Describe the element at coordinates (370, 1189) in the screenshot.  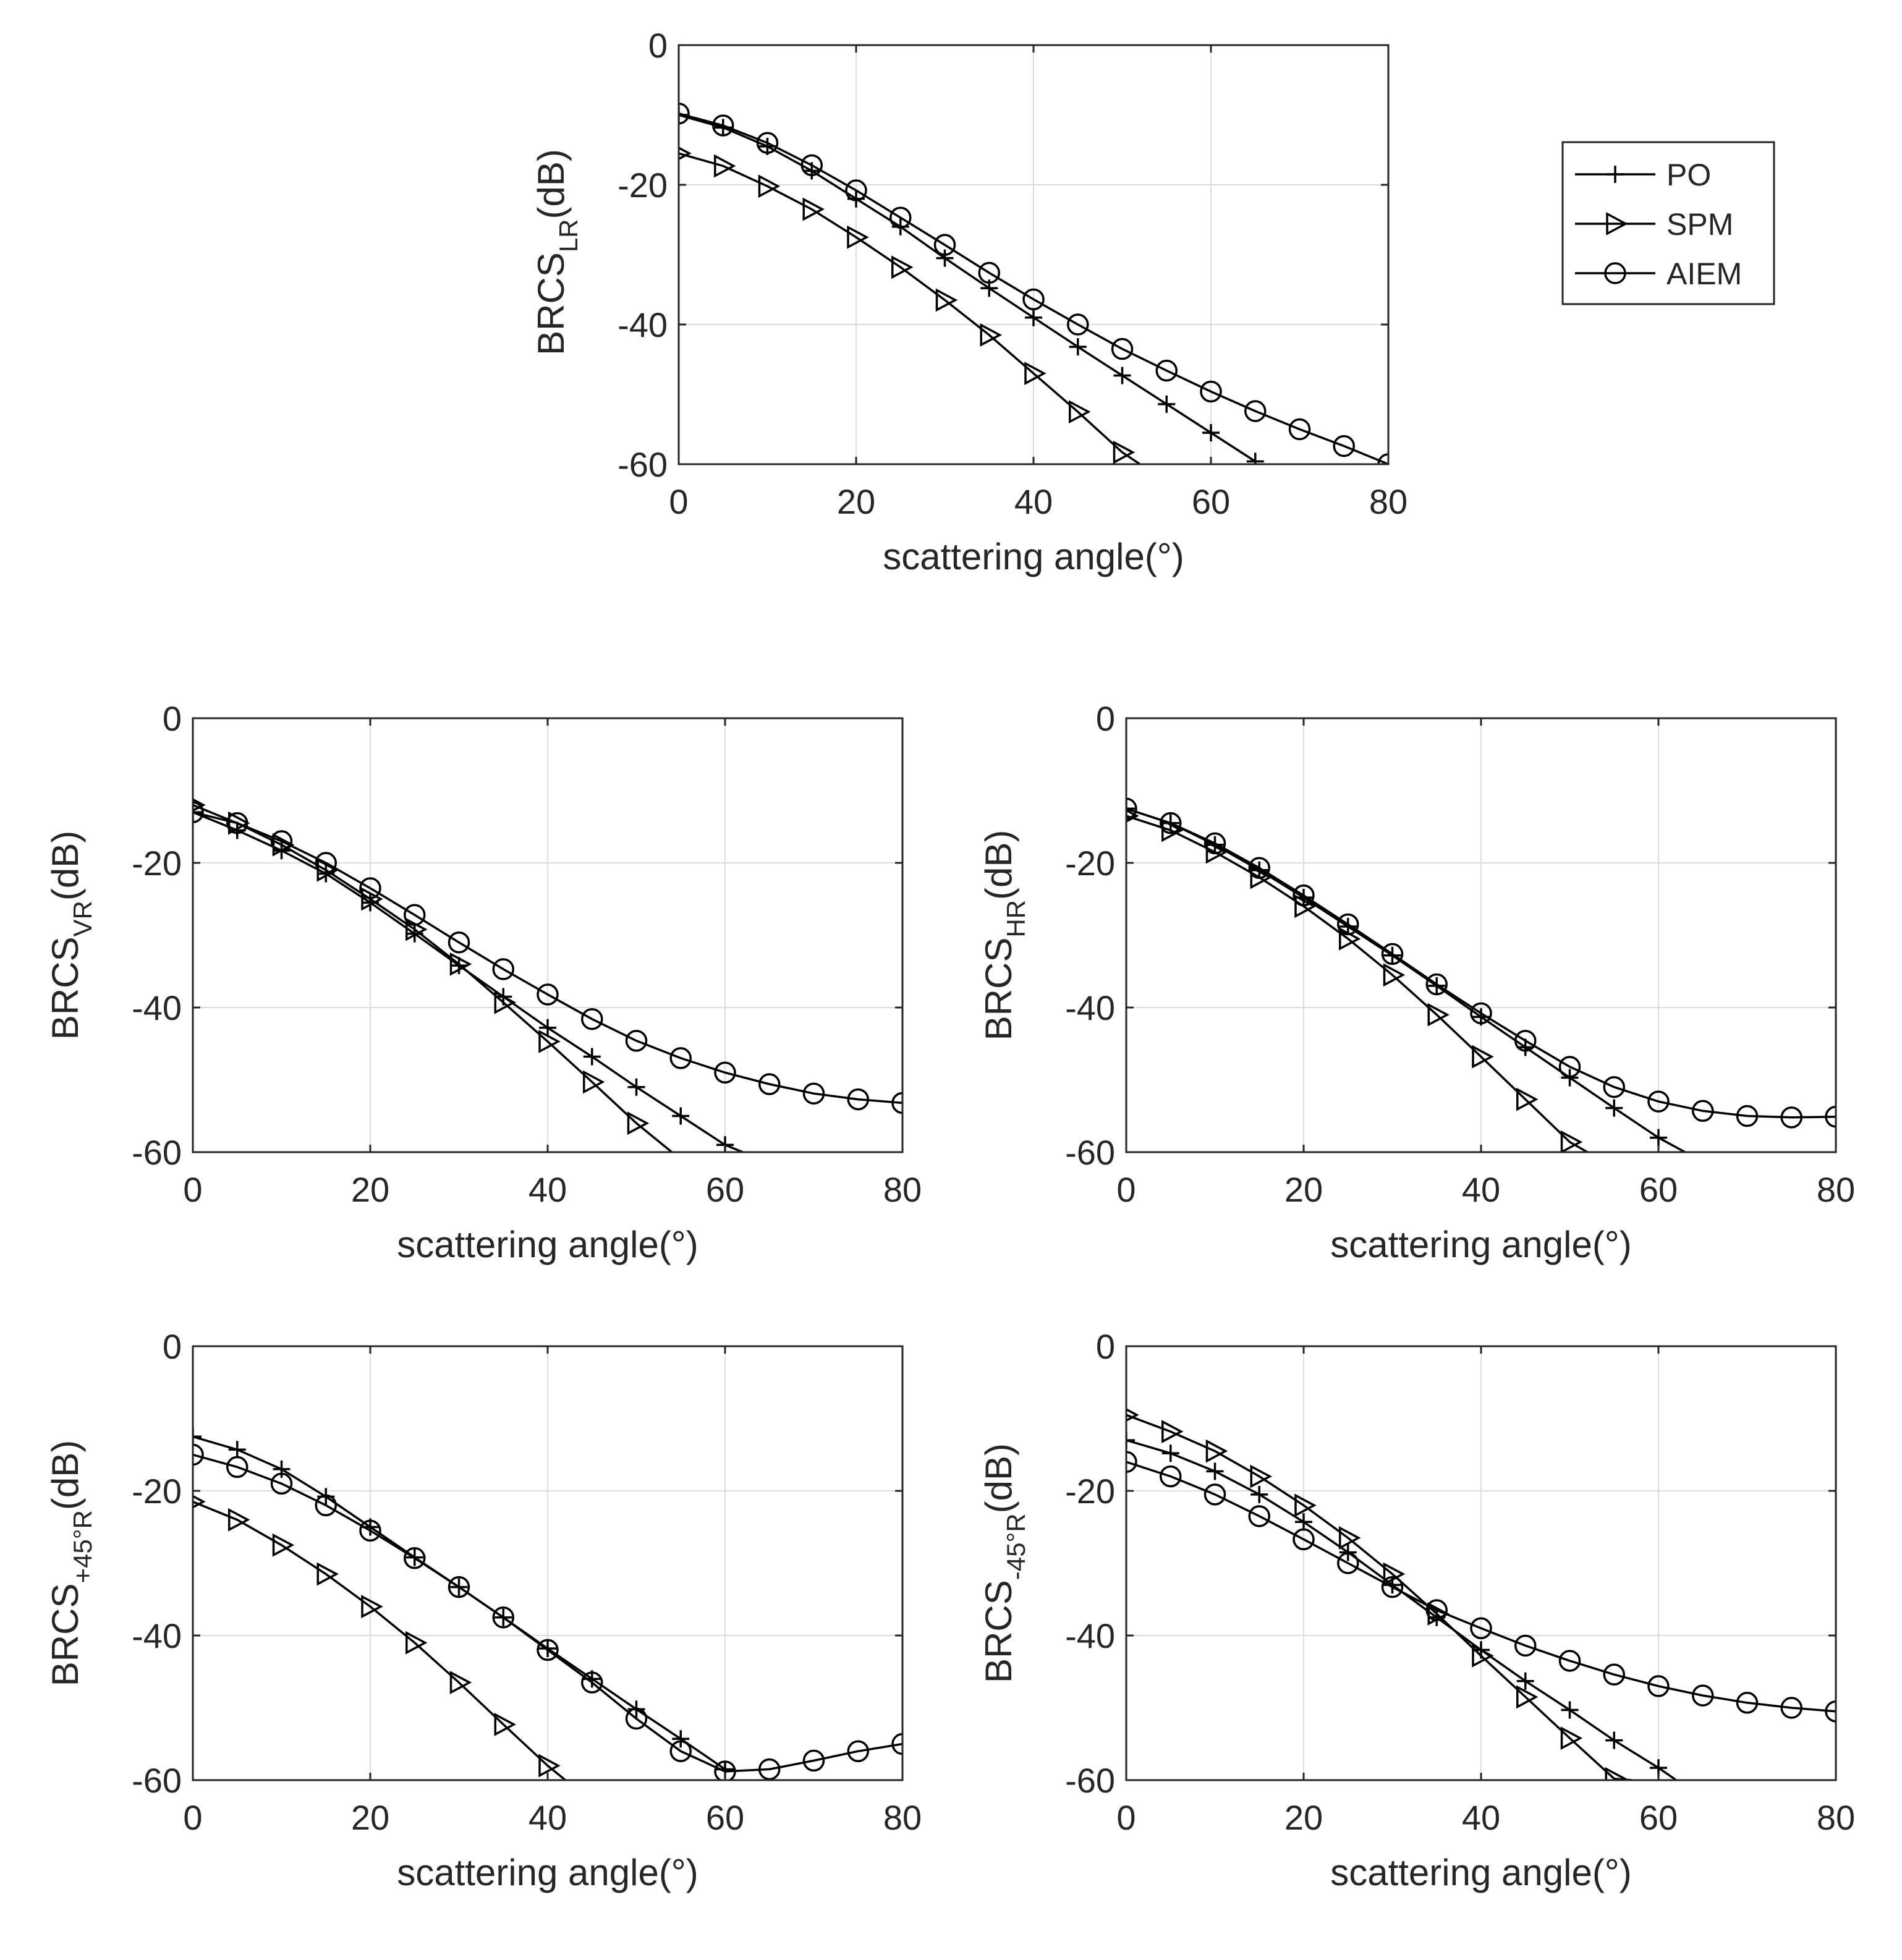
I see `x-tick-label: 20` at that location.